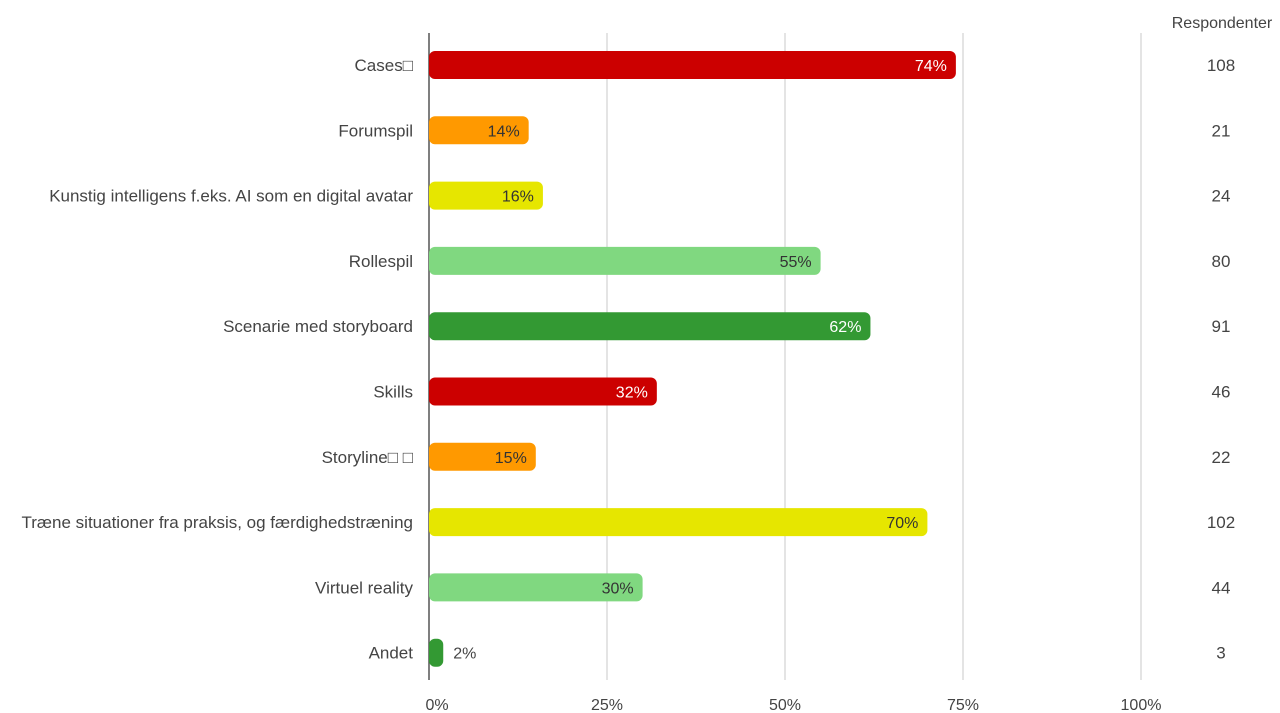 The height and width of the screenshot is (713, 1280). Describe the element at coordinates (1141, 705) in the screenshot. I see `x-tick-label: 100%` at that location.